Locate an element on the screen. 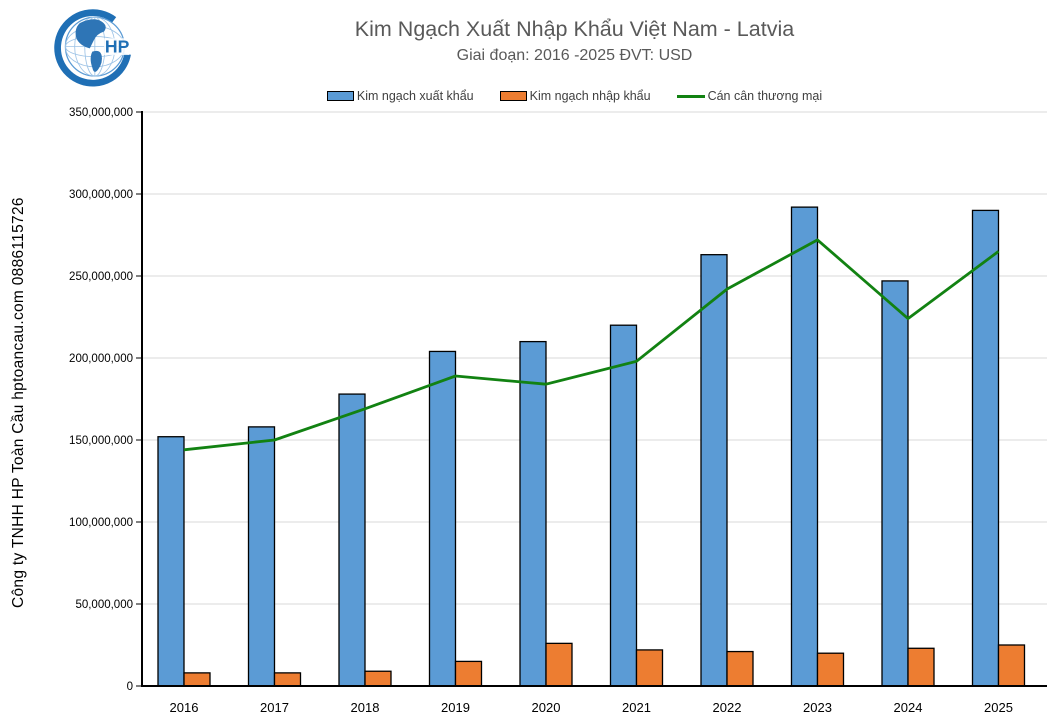  legend-label: Cán cân thương mại is located at coordinates (765, 96).